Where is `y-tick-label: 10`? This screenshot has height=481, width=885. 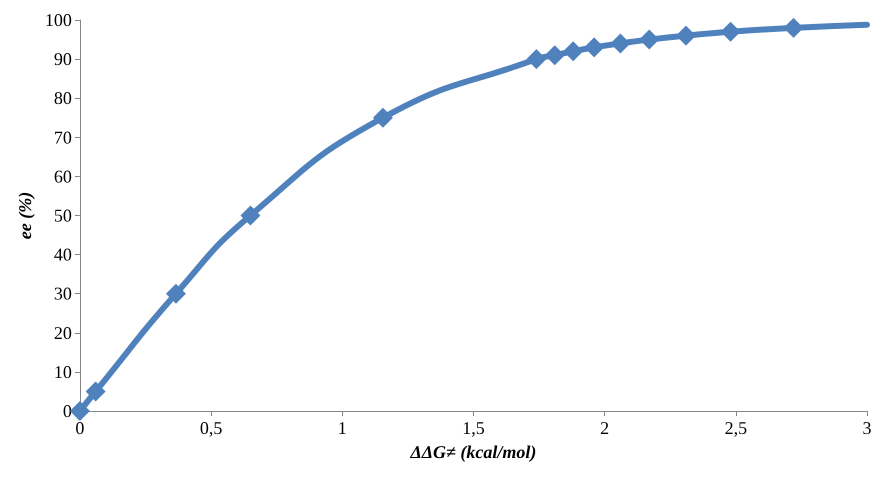 y-tick-label: 10 is located at coordinates (63, 372).